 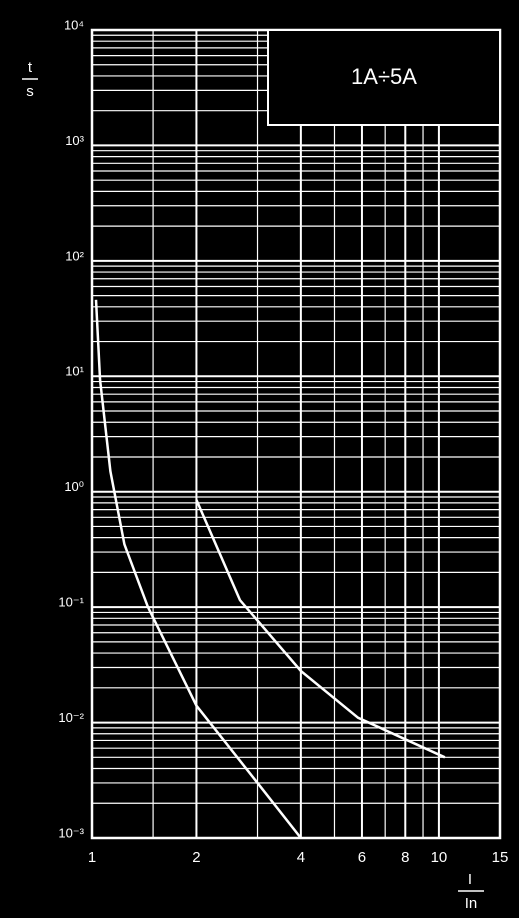 What do you see at coordinates (71, 832) in the screenshot?
I see `y-tick-label: 10⁻³` at bounding box center [71, 832].